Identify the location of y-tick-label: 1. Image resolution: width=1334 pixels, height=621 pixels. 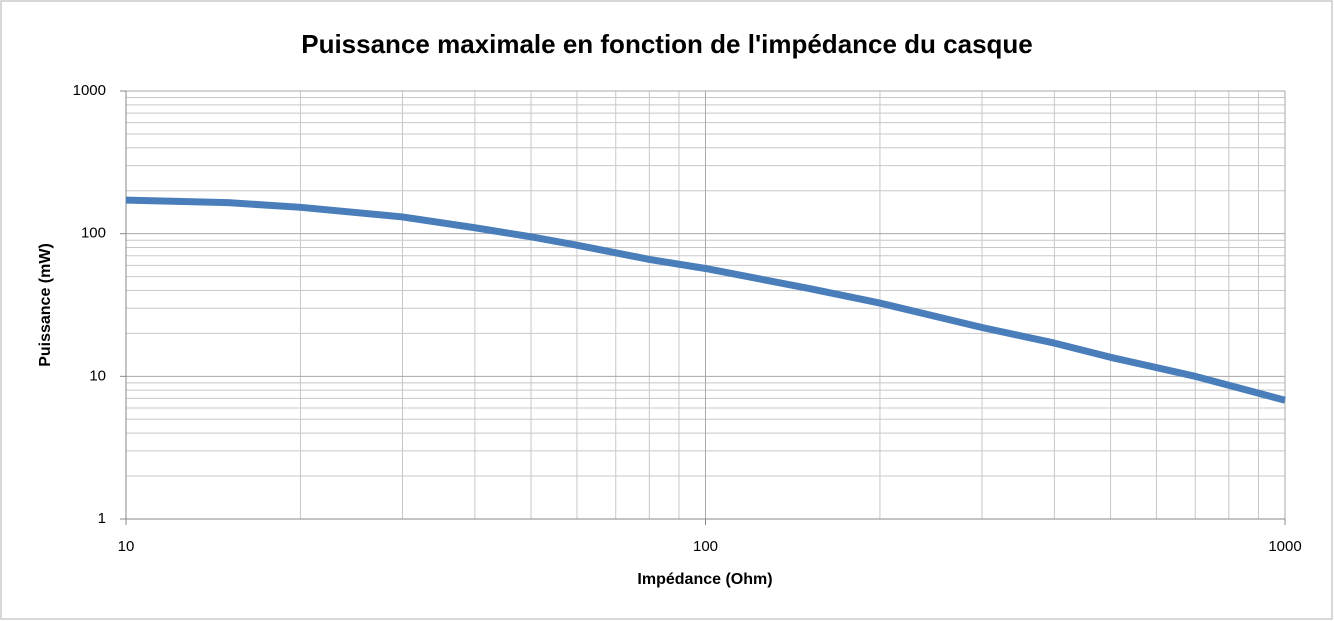
(102, 518).